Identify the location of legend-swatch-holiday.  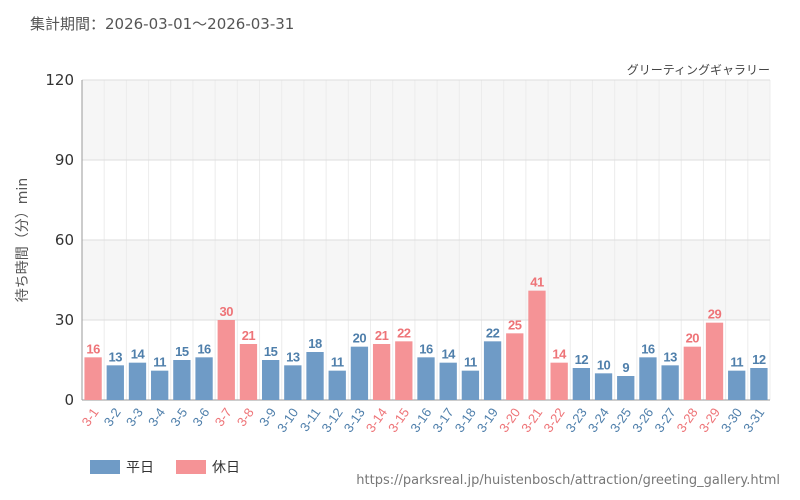
(191, 467).